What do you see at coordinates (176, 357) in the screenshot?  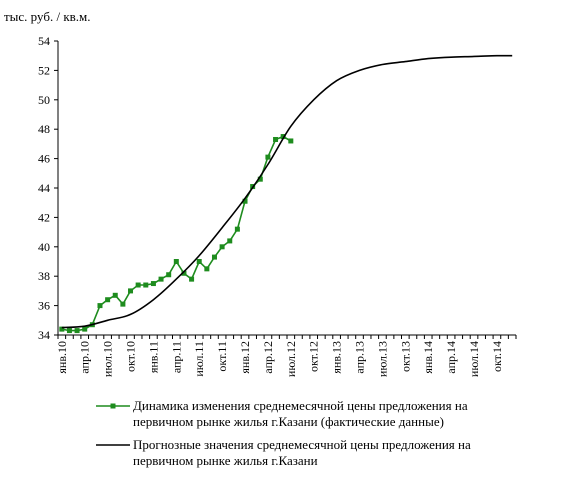 I see `x-tick-label: апр.11` at bounding box center [176, 357].